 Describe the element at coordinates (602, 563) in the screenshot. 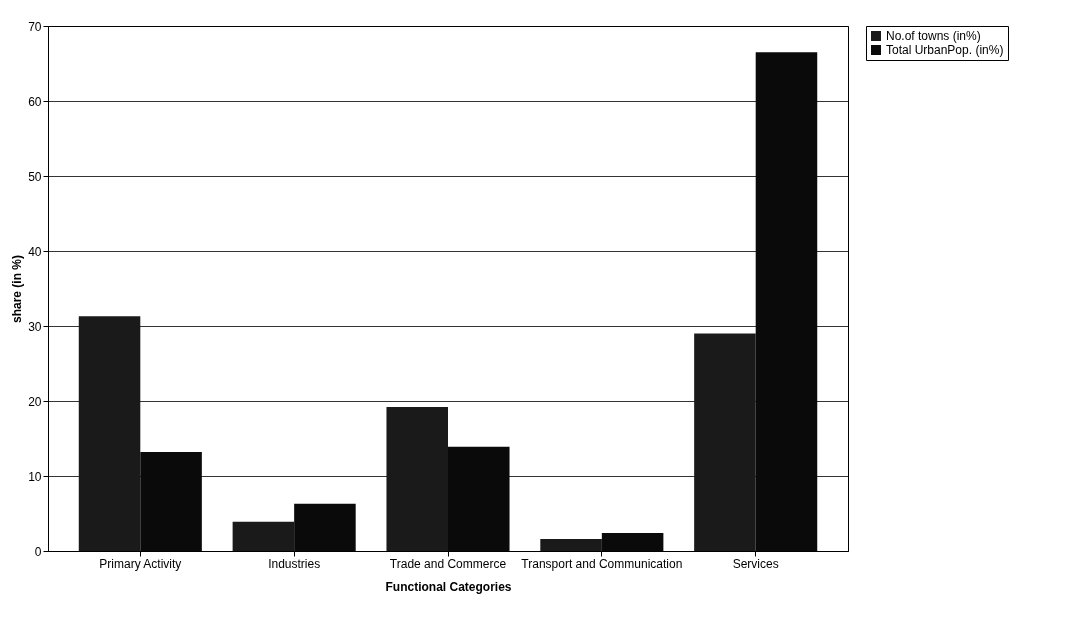

I see `x-tick-label: Transport and Communication` at that location.